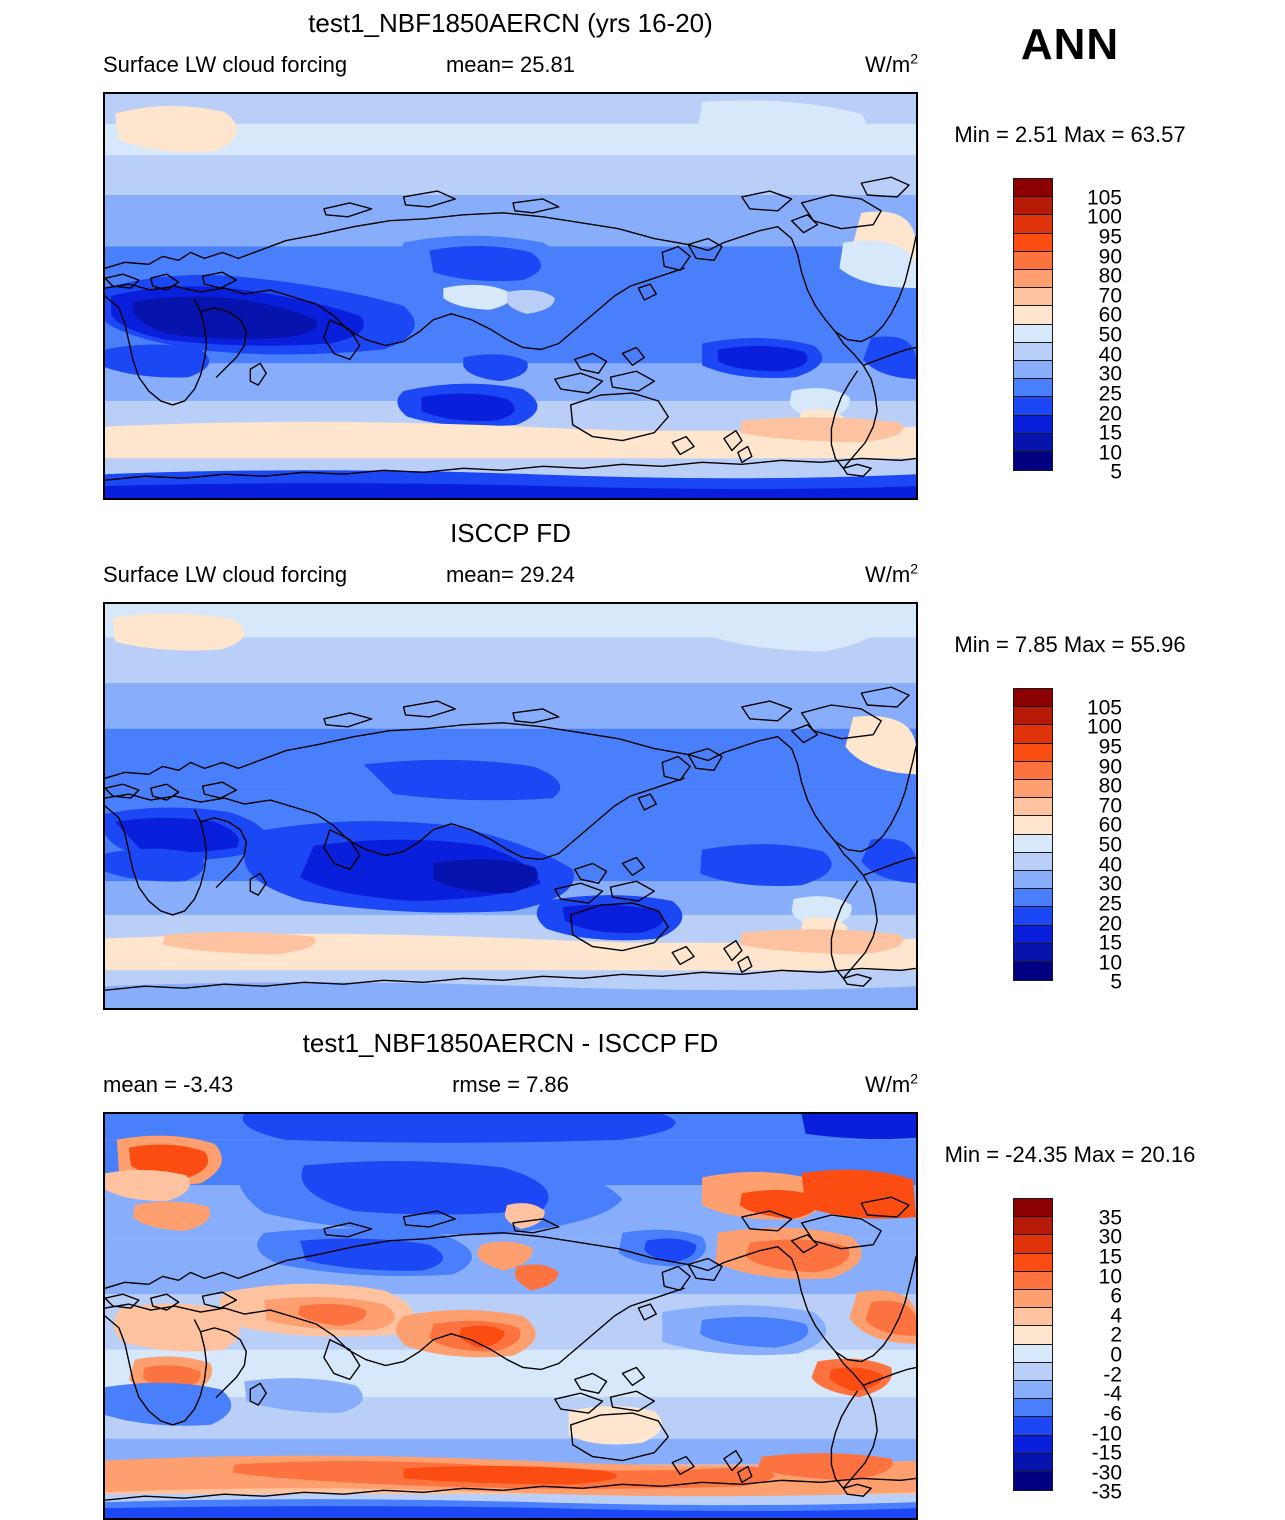  What do you see at coordinates (1110, 1218) in the screenshot?
I see `colorbar-tick-label: 35` at bounding box center [1110, 1218].